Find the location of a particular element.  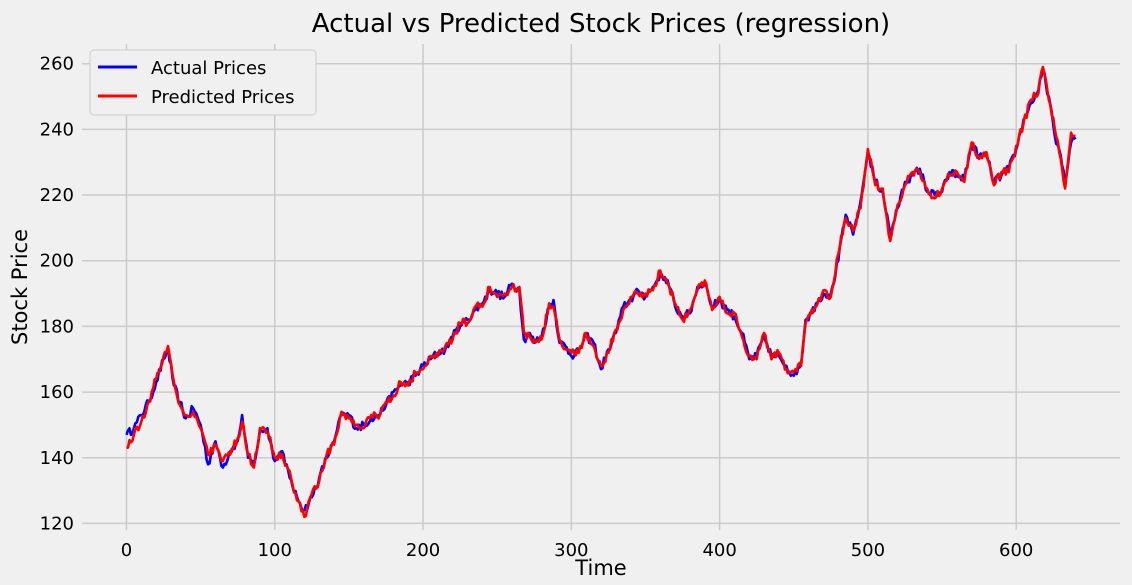

legend-box is located at coordinates (203, 82).